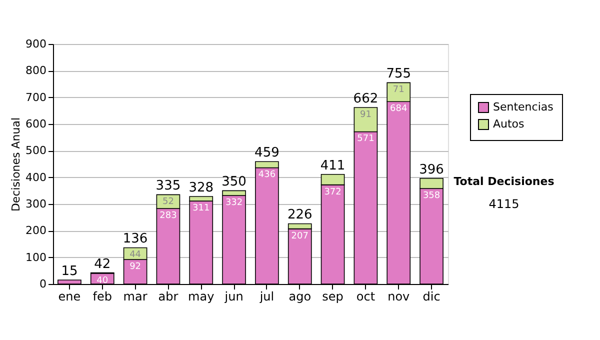  I want to click on data-label: 91, so click(366, 115).